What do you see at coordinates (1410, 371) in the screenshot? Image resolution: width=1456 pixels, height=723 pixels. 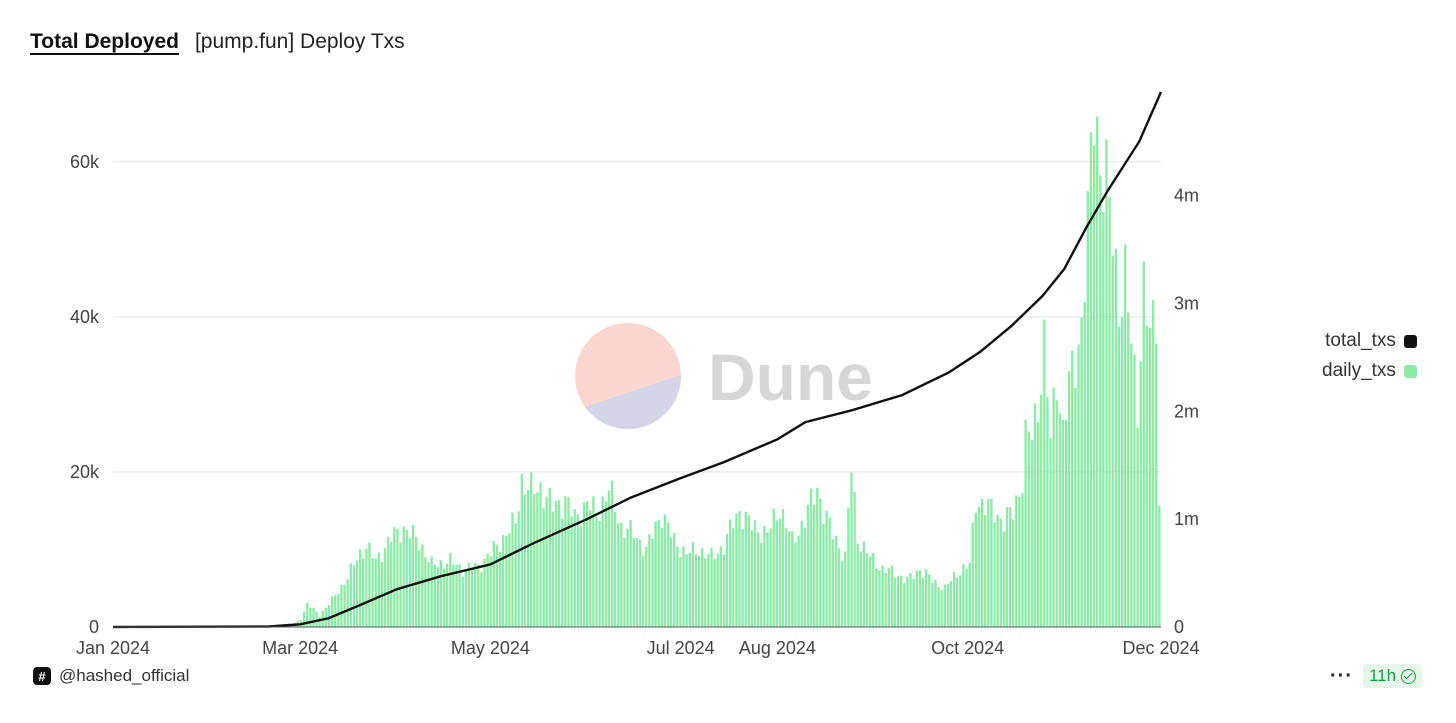 I see `legend-swatch-daily` at bounding box center [1410, 371].